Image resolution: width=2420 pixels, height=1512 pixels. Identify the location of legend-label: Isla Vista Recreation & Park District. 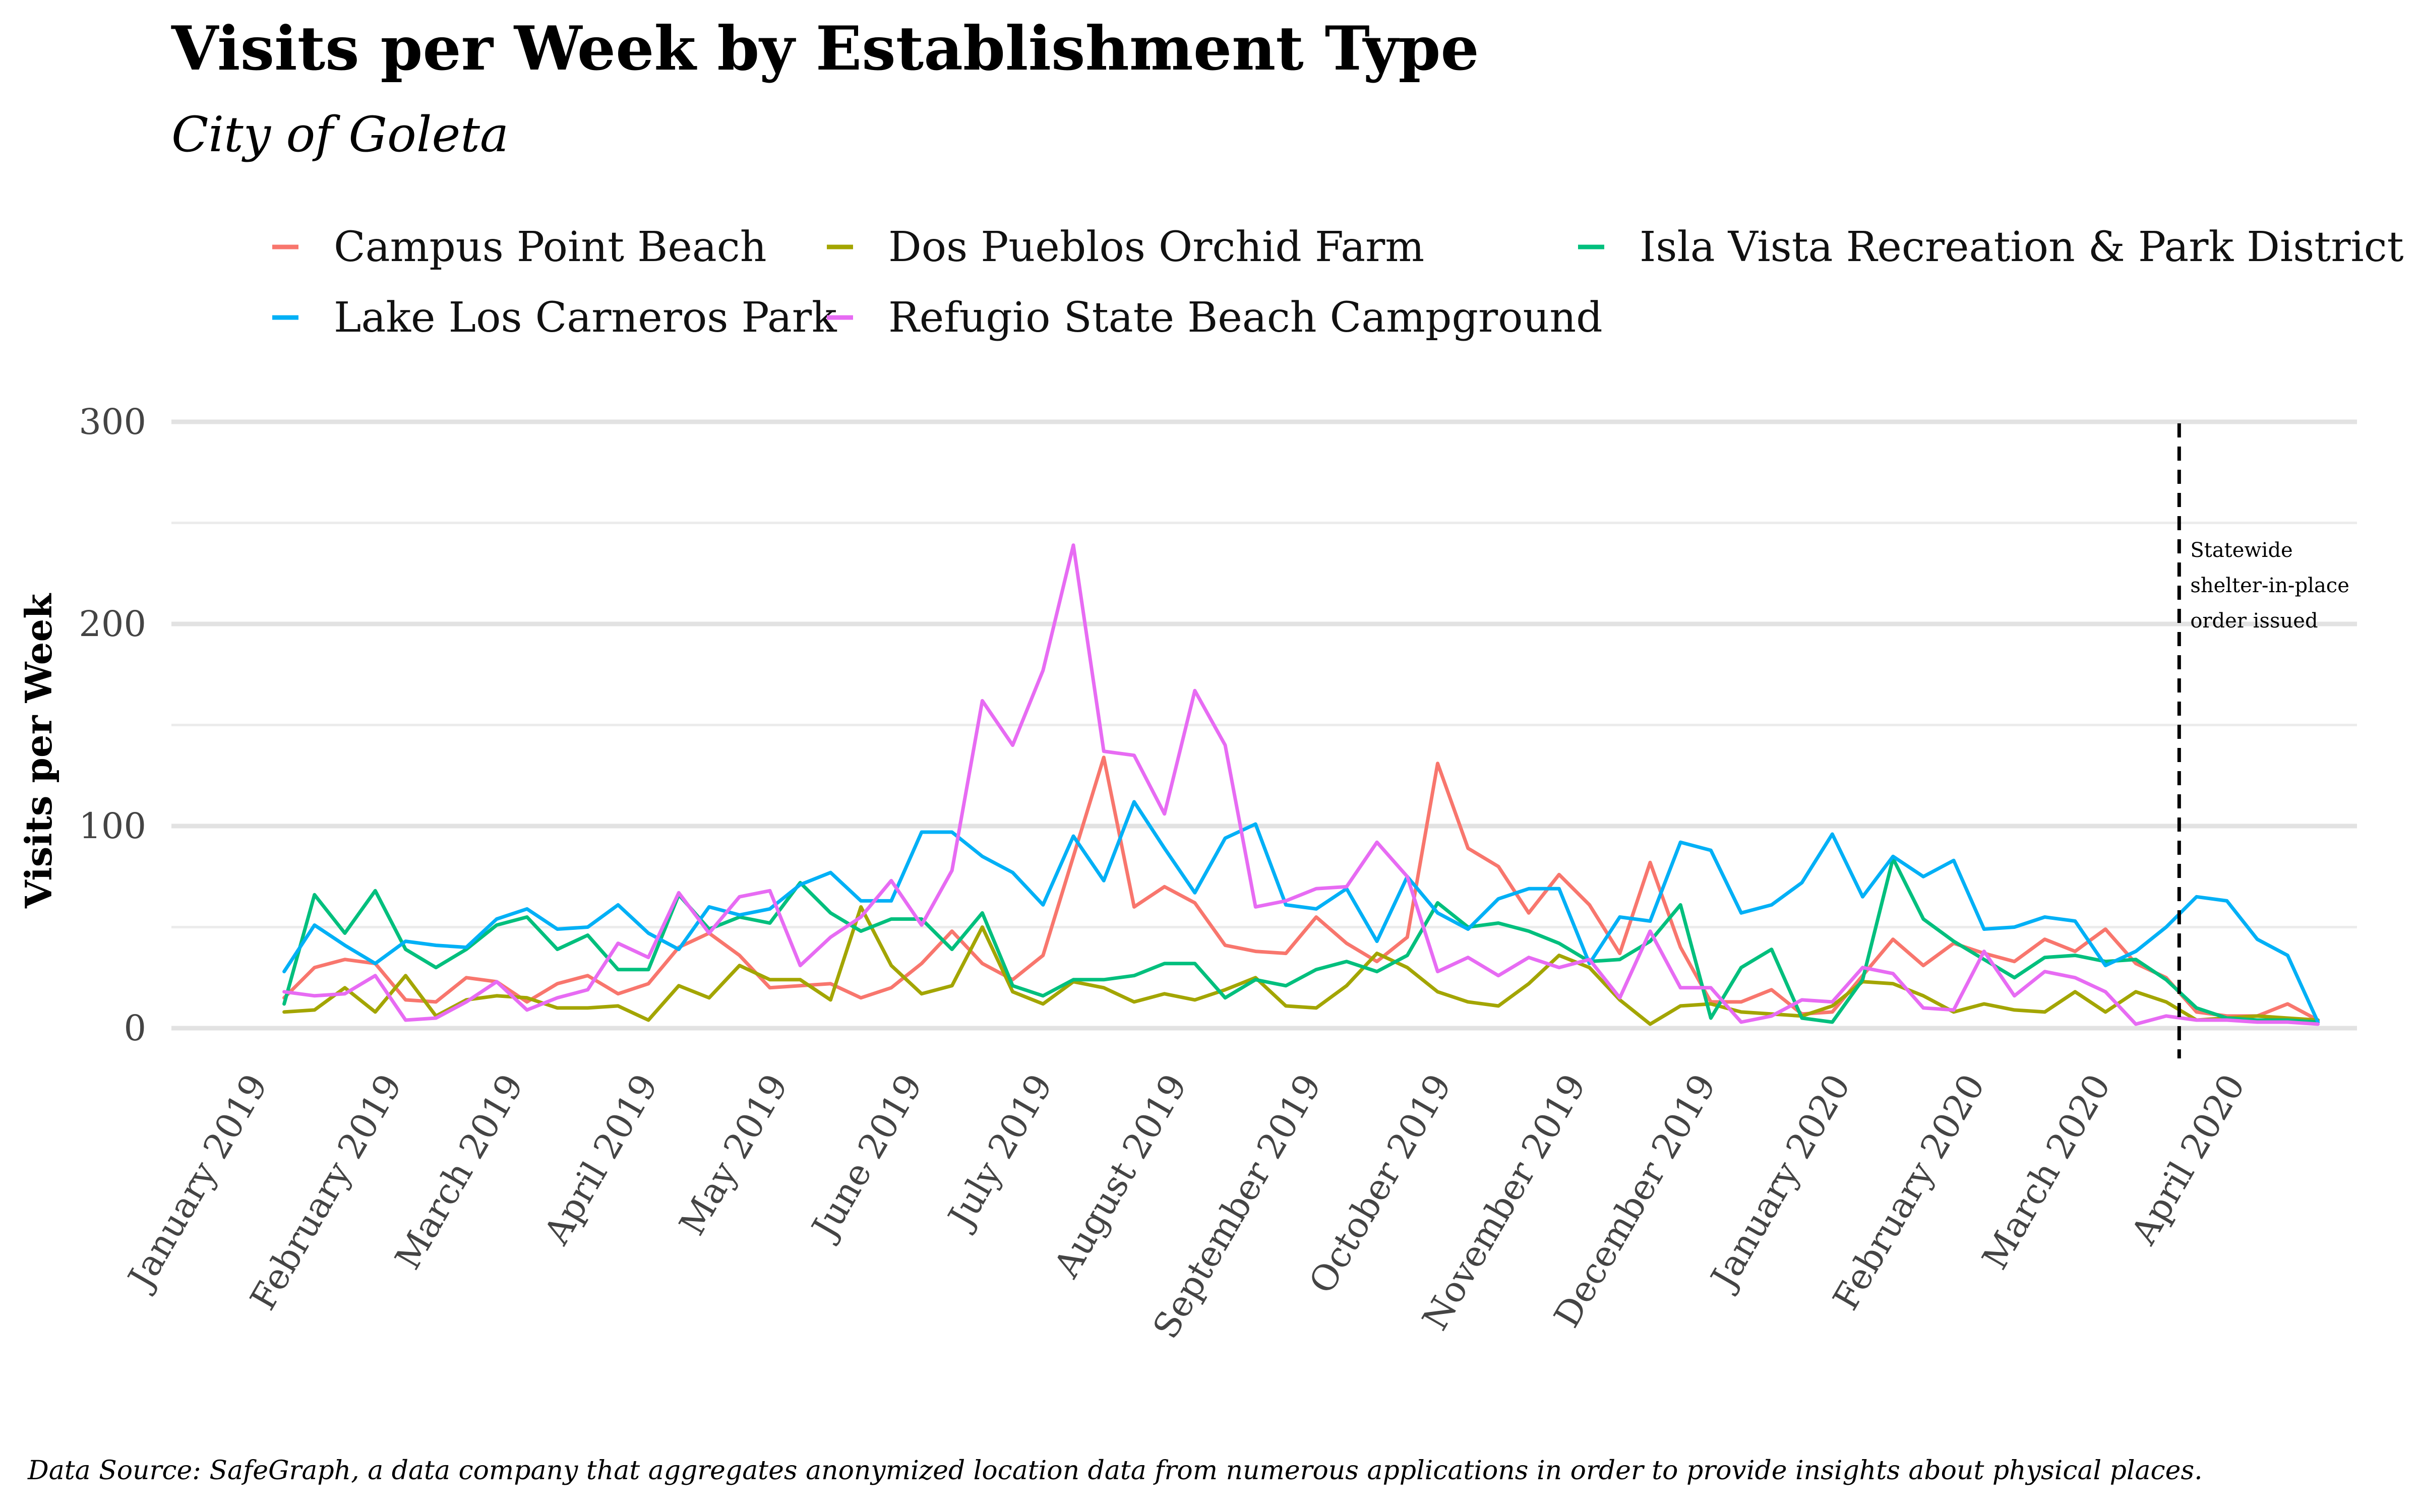
(2022, 247).